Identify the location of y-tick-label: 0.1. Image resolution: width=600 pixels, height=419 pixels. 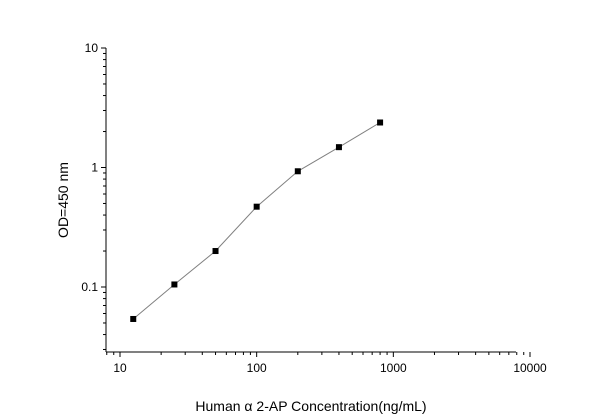
(89, 287).